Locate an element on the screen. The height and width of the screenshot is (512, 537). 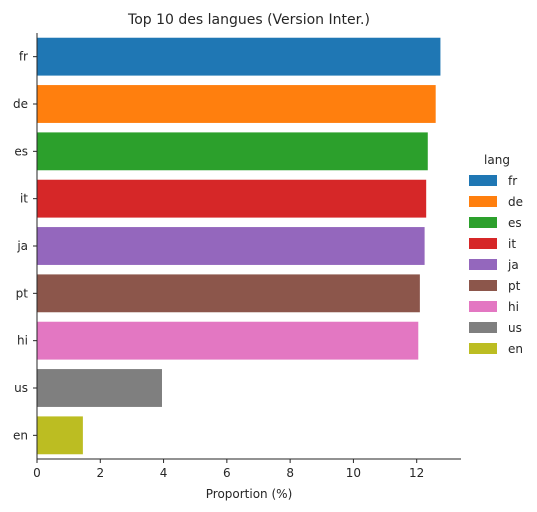
x-tick-label: 12 is located at coordinates (416, 473).